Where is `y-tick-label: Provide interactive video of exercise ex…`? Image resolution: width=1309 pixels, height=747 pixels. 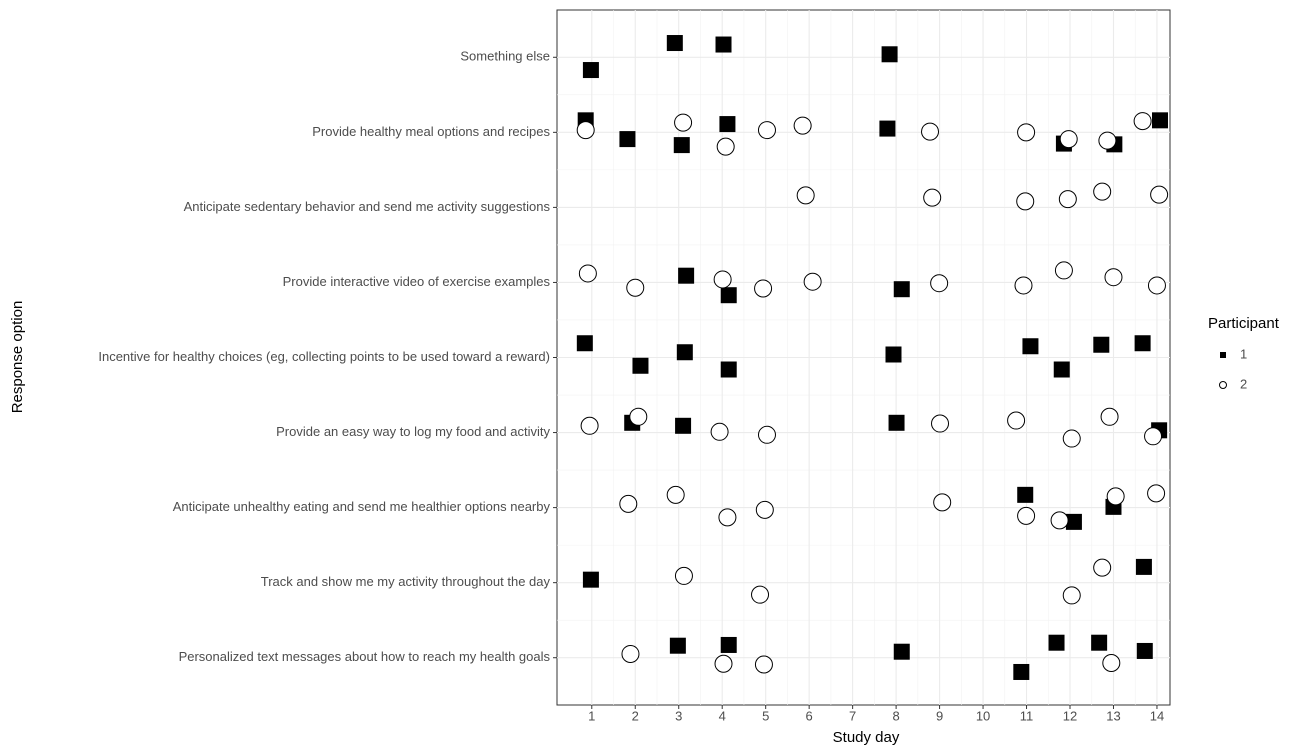
y-tick-label: Provide interactive video of exercise ex… is located at coordinates (417, 281).